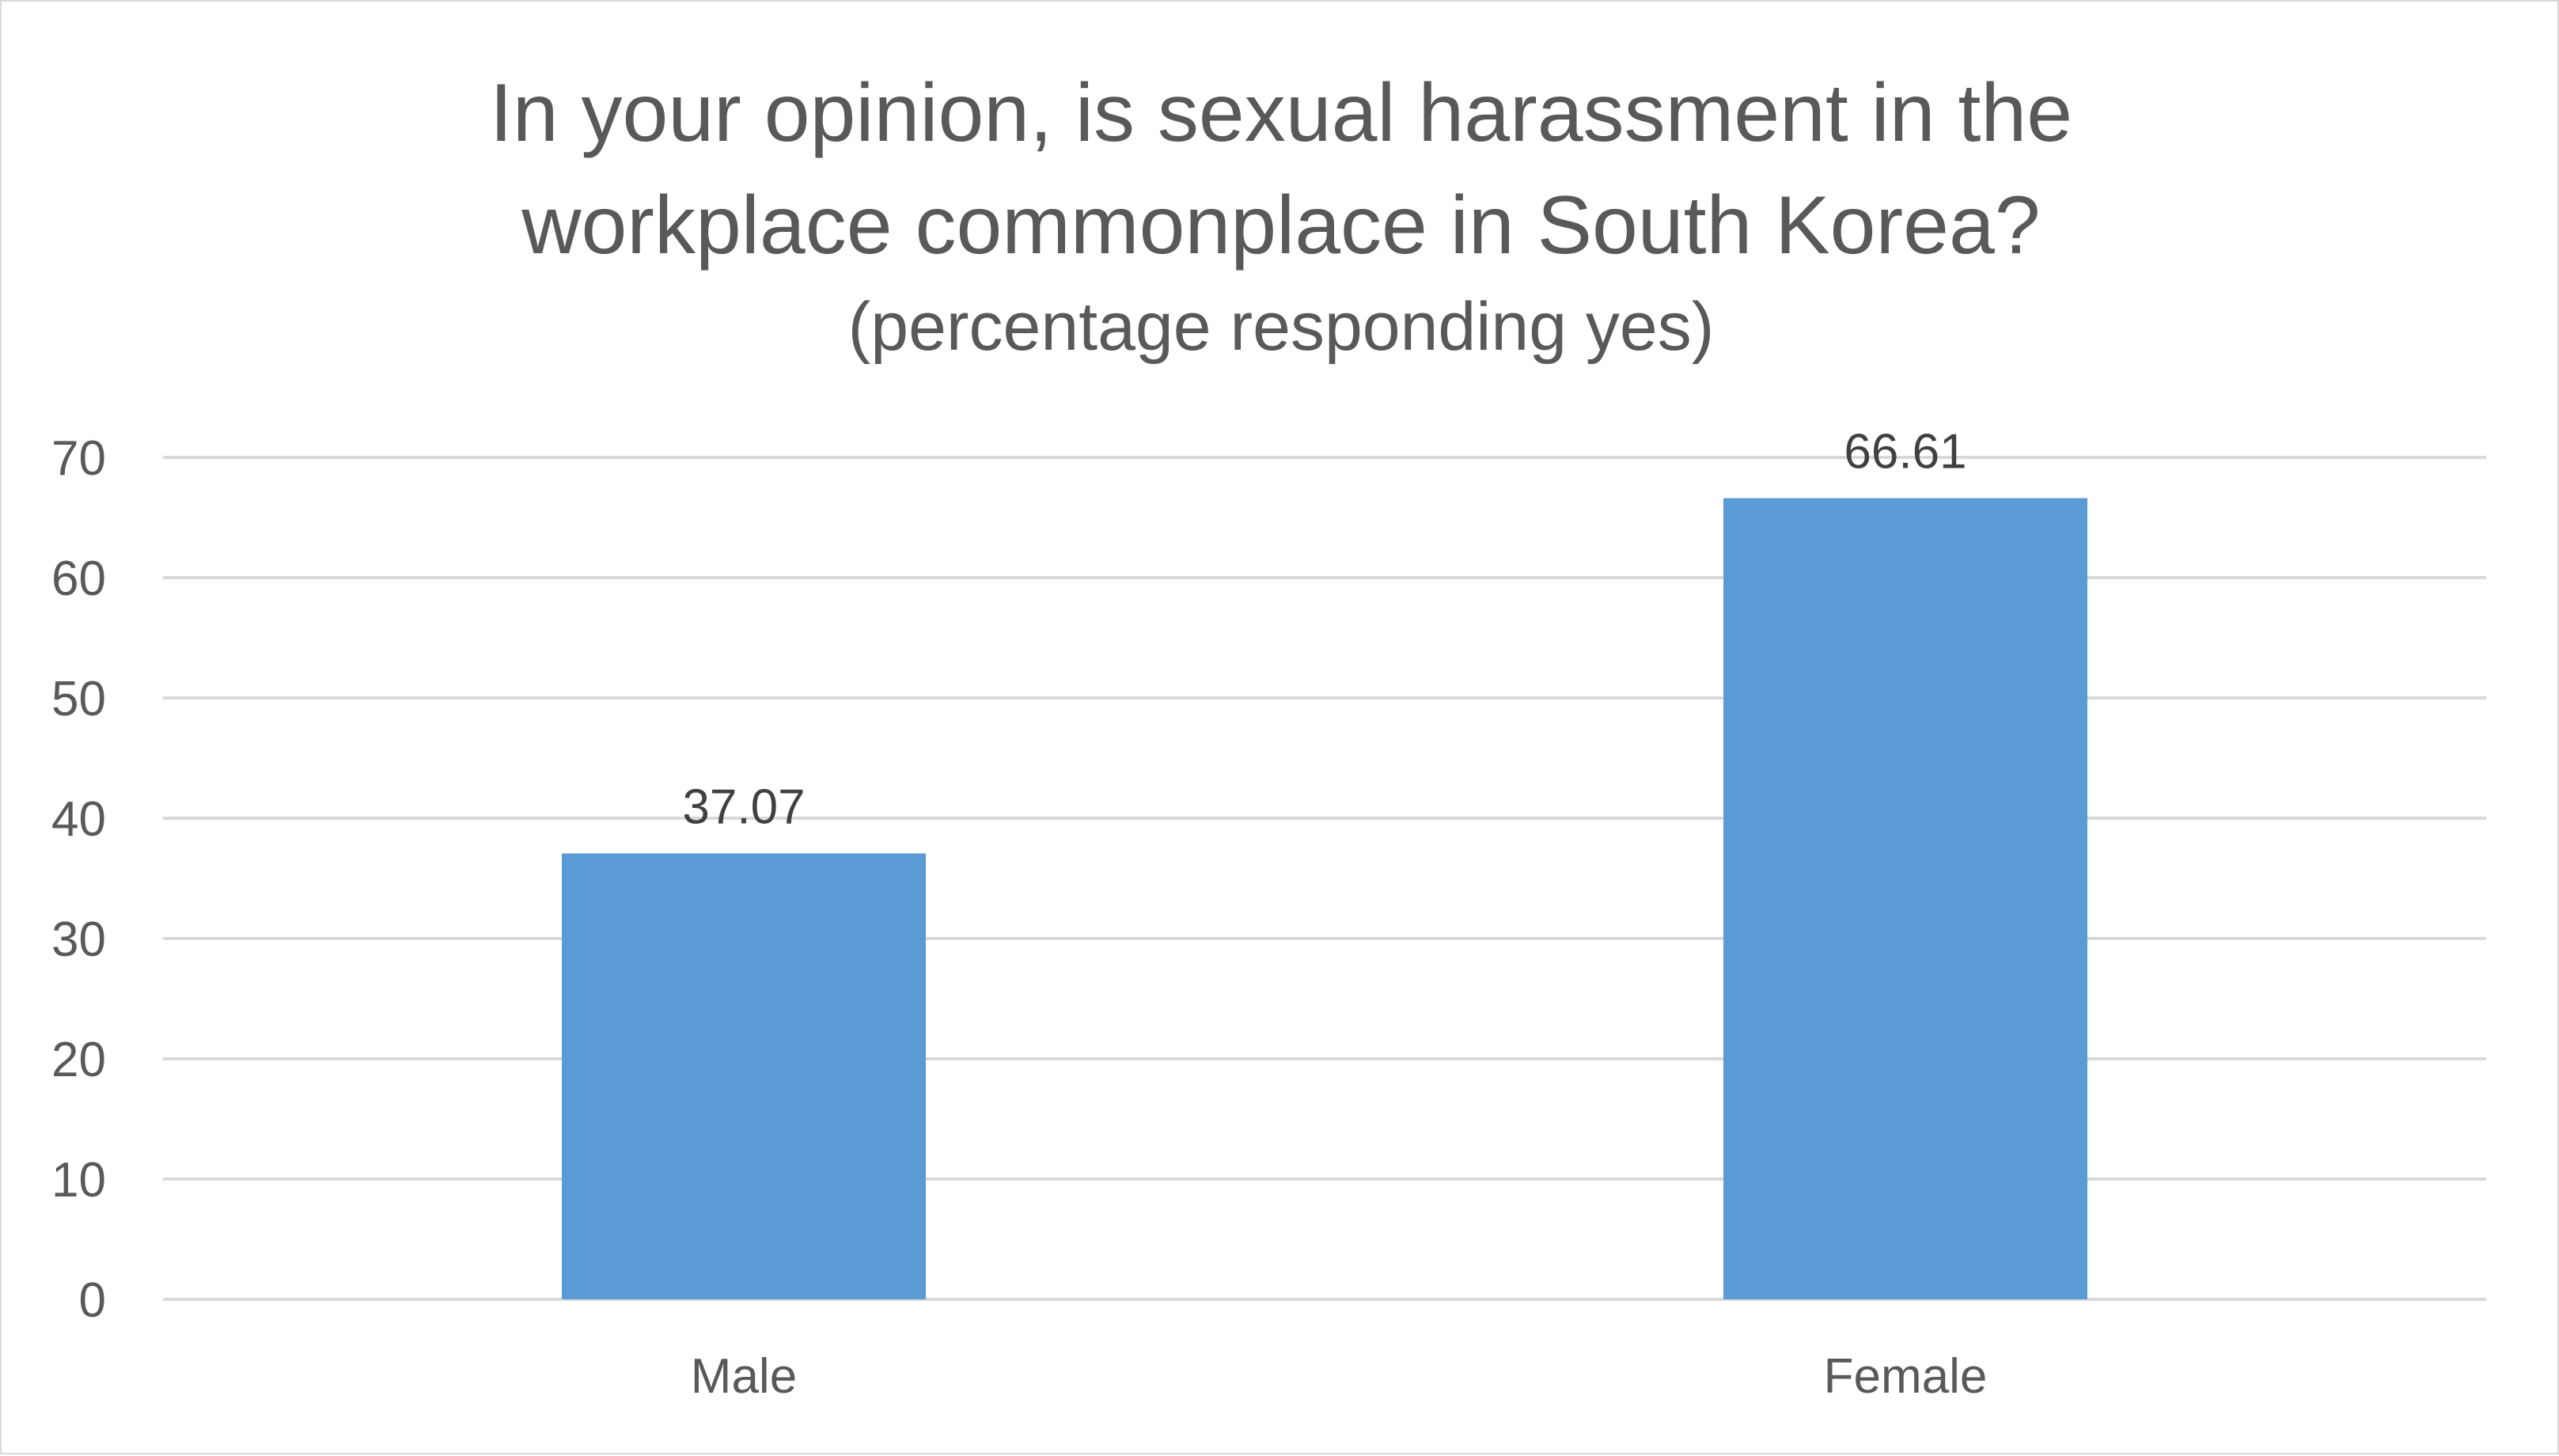 The image size is (2559, 1456). Describe the element at coordinates (92, 1300) in the screenshot. I see `y-tick-label-0: 0` at that location.